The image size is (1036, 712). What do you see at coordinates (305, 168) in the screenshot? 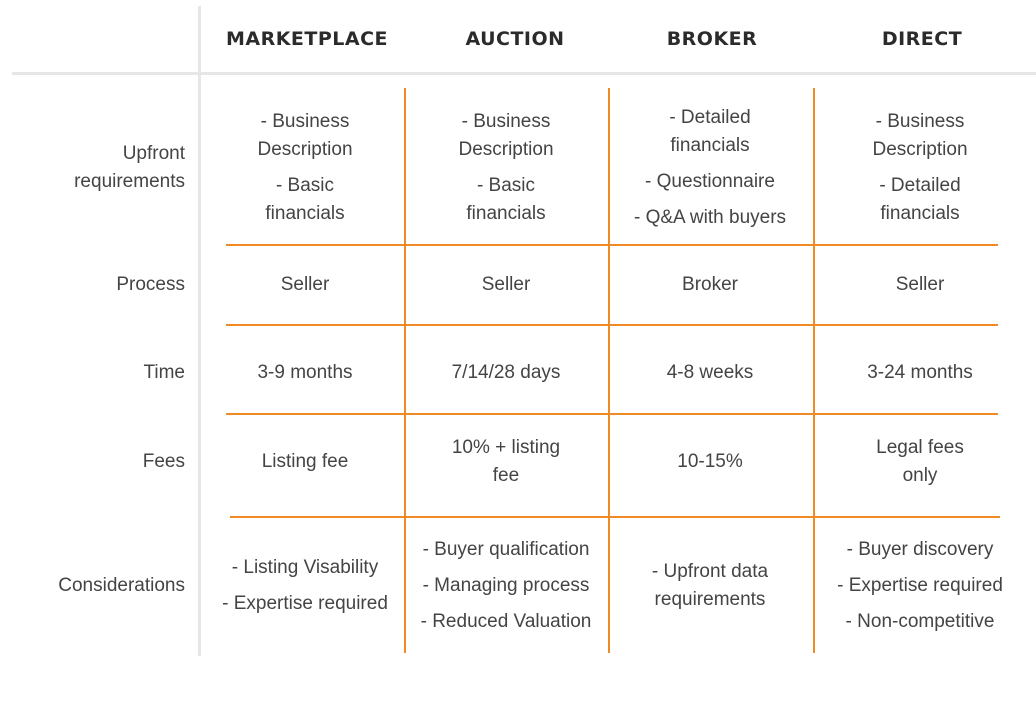
I see `cell-upfront-requirements-marketplace: - Business Description - Basic financials` at bounding box center [305, 168].